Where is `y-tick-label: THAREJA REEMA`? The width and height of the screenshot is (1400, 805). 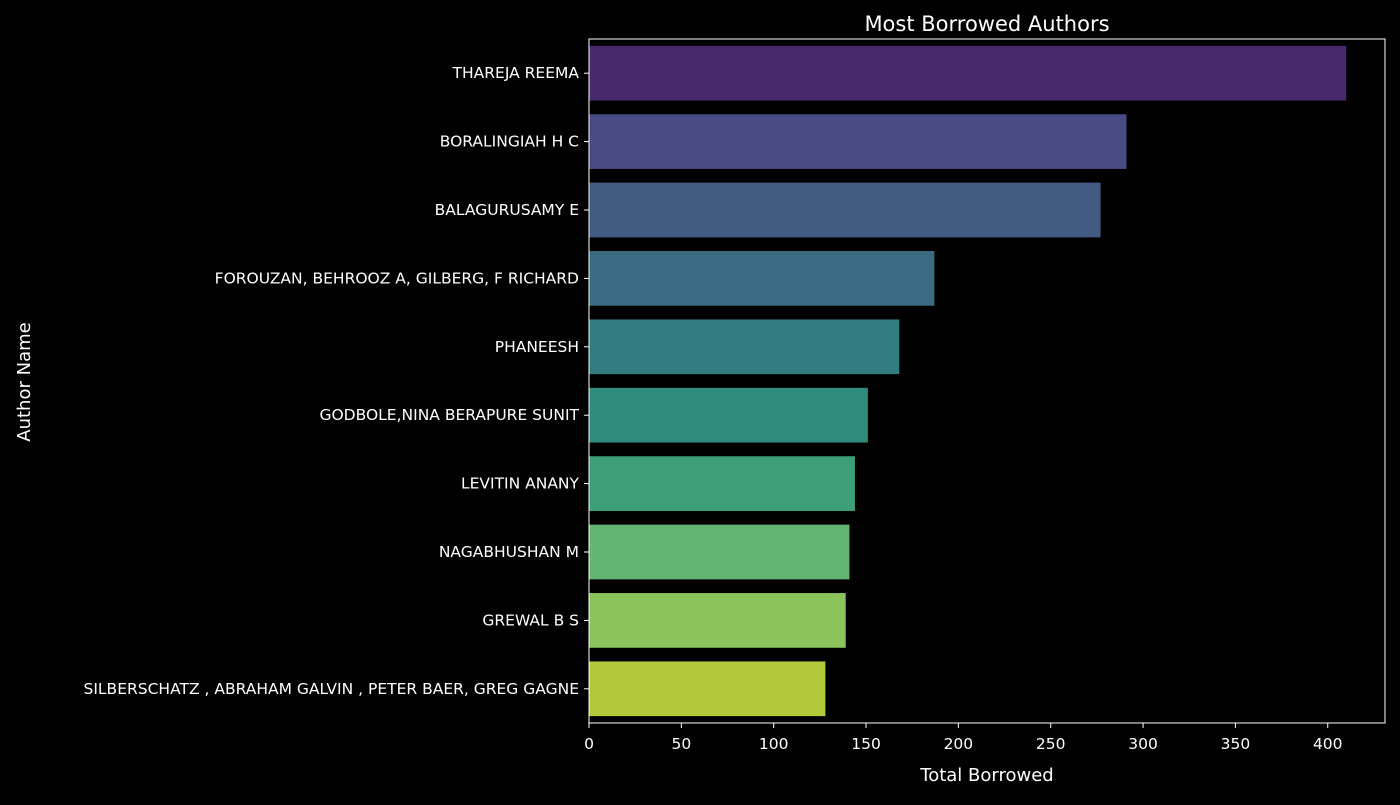 y-tick-label: THAREJA REEMA is located at coordinates (516, 73).